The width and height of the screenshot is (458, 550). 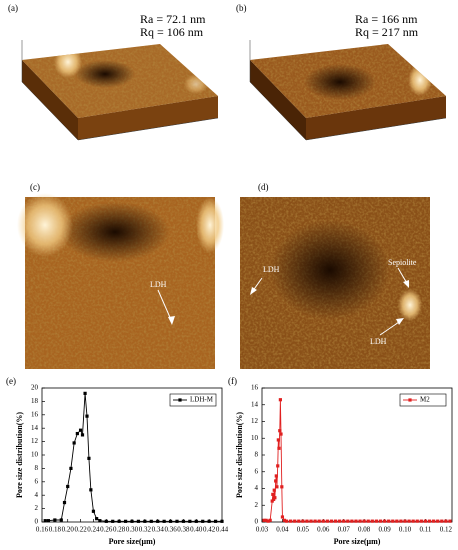 What do you see at coordinates (255, 421) in the screenshot?
I see `y-tick-label: 12` at bounding box center [255, 421].